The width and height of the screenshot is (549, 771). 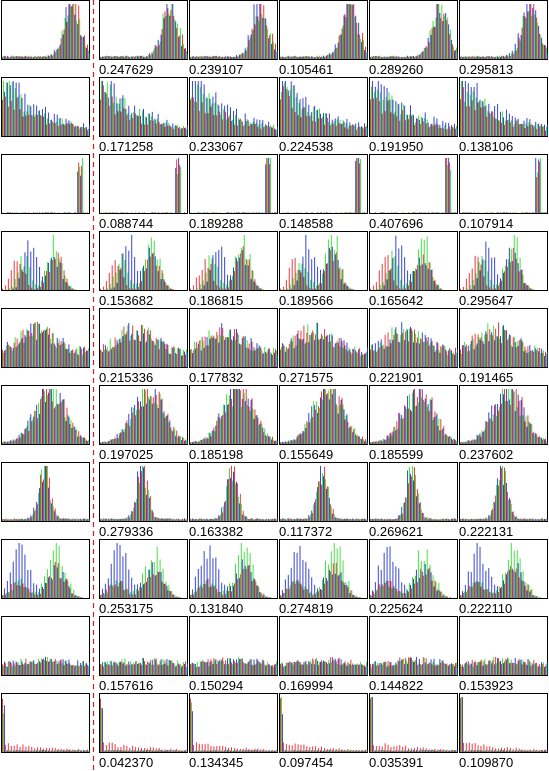 What do you see at coordinates (143, 577) in the screenshot?
I see `result-cell: 0.253175` at bounding box center [143, 577].